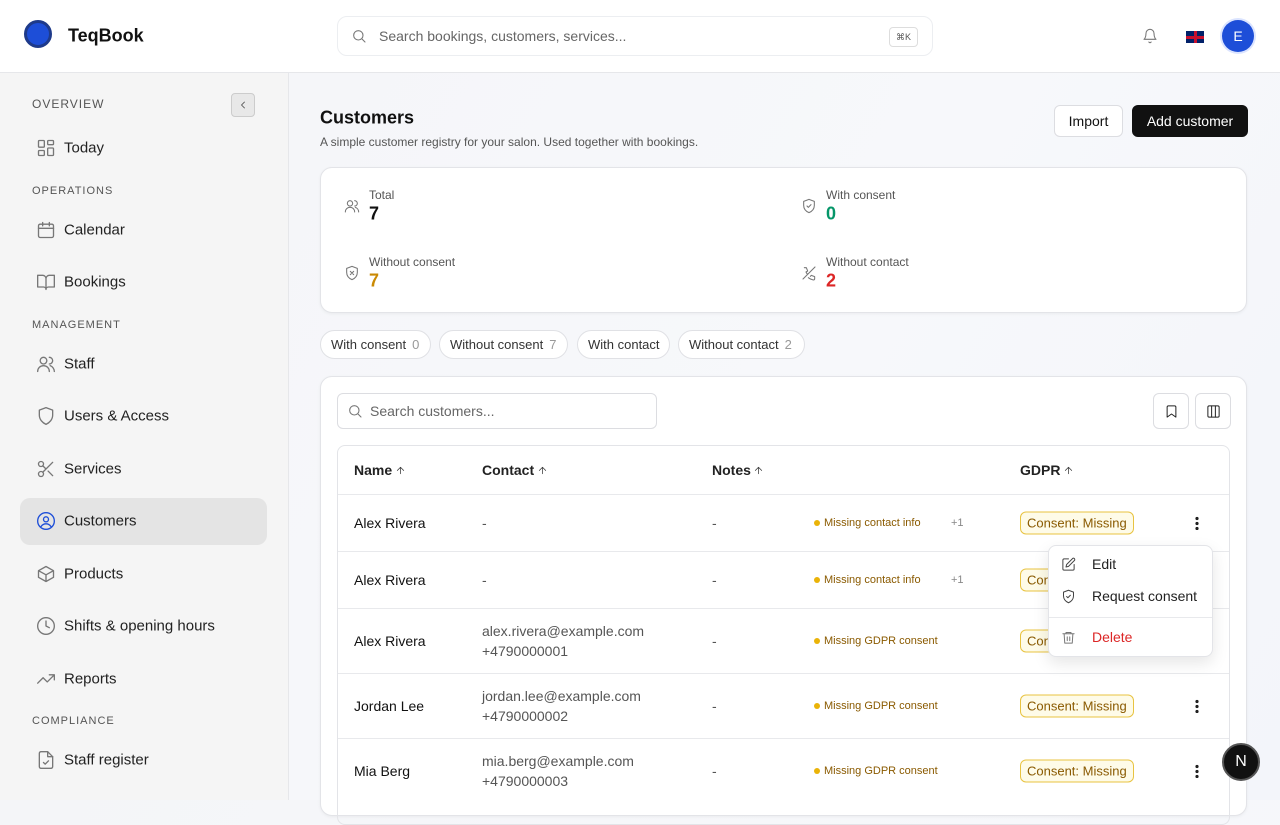 Image resolution: width=1280 pixels, height=825 pixels. I want to click on avatar: E, so click(1238, 36).